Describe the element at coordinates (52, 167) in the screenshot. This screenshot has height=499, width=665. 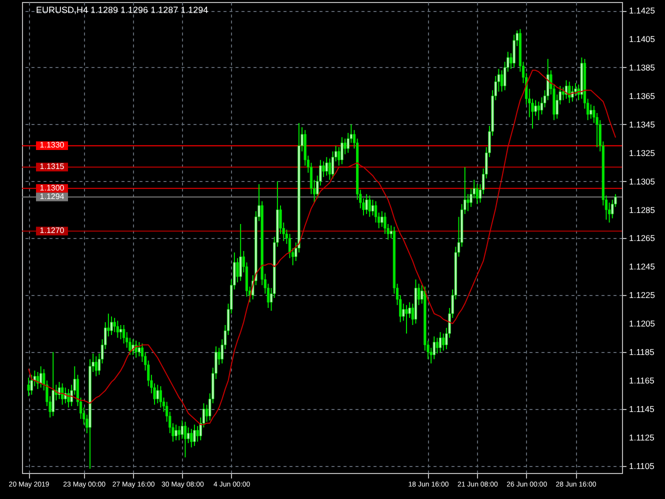
I see `ref-line-label: 1.1315` at that location.